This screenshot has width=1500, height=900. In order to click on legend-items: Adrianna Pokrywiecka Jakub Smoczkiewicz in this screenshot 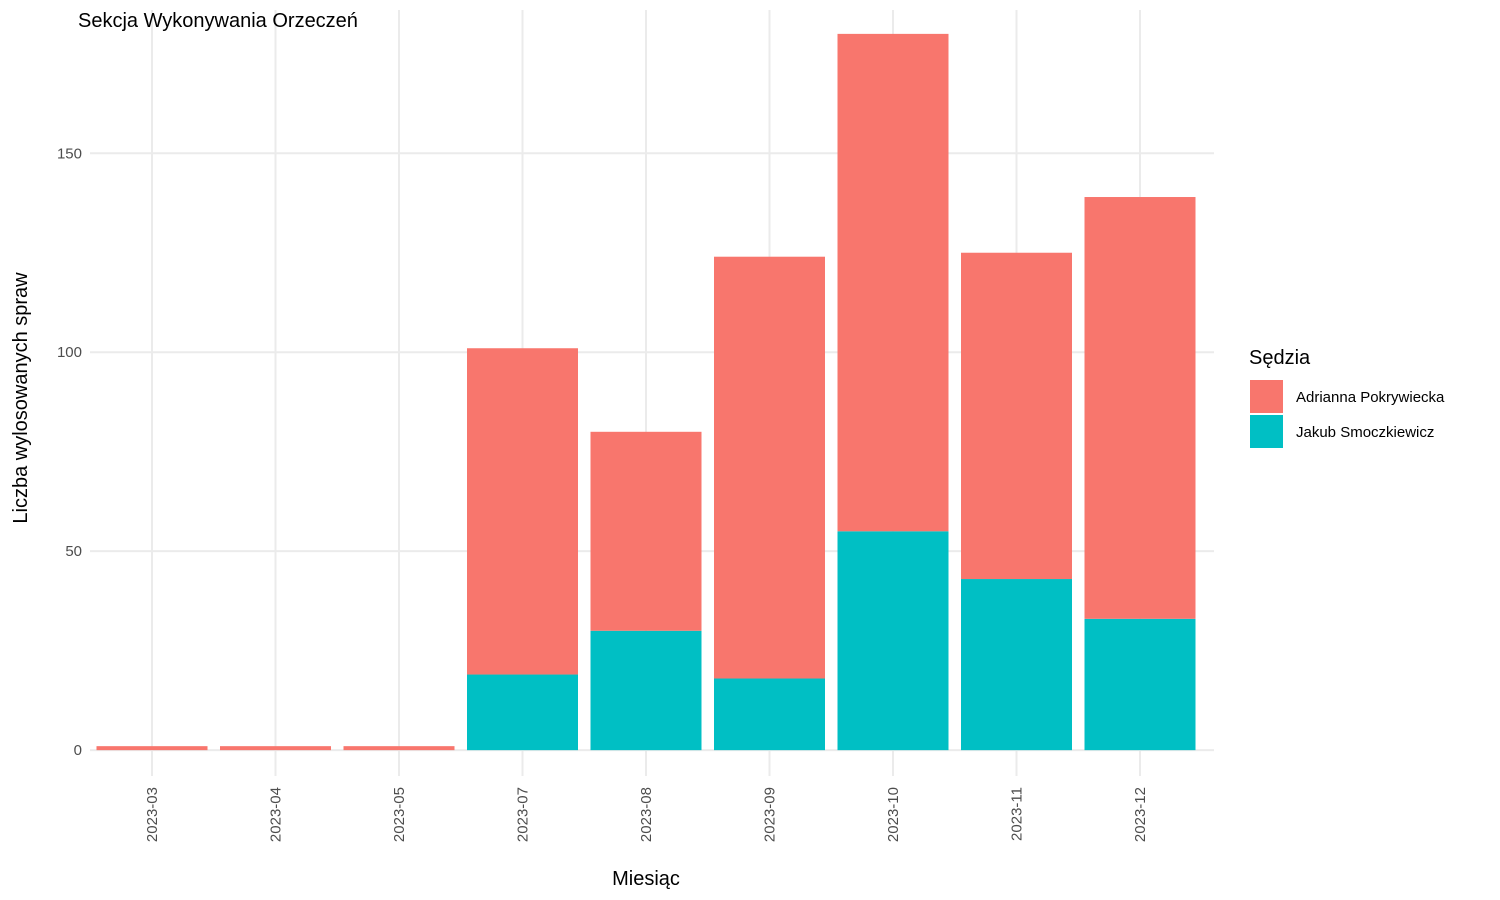, I will do `click(1347, 414)`.